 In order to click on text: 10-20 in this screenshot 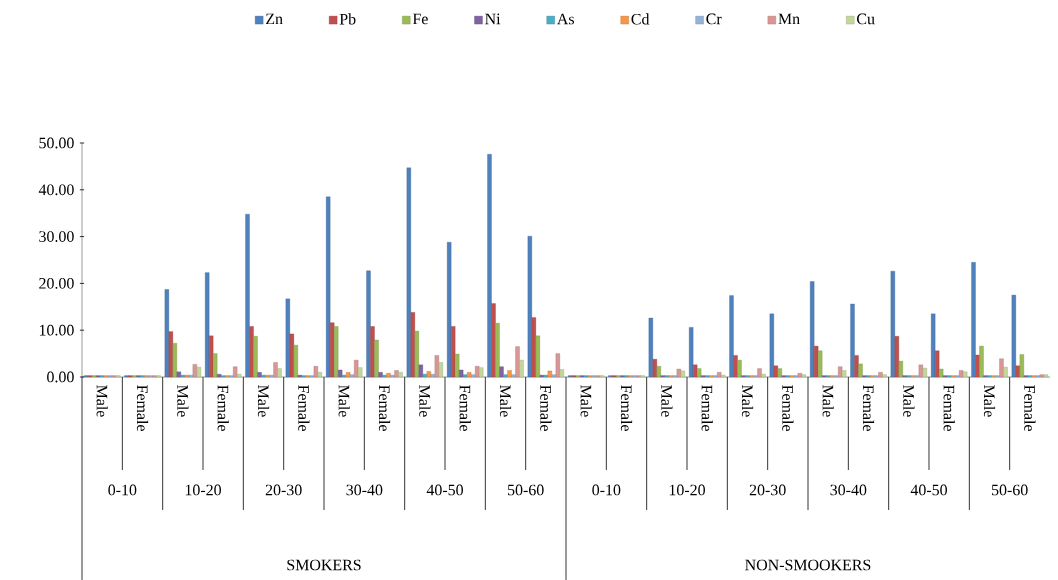, I will do `click(203, 490)`.